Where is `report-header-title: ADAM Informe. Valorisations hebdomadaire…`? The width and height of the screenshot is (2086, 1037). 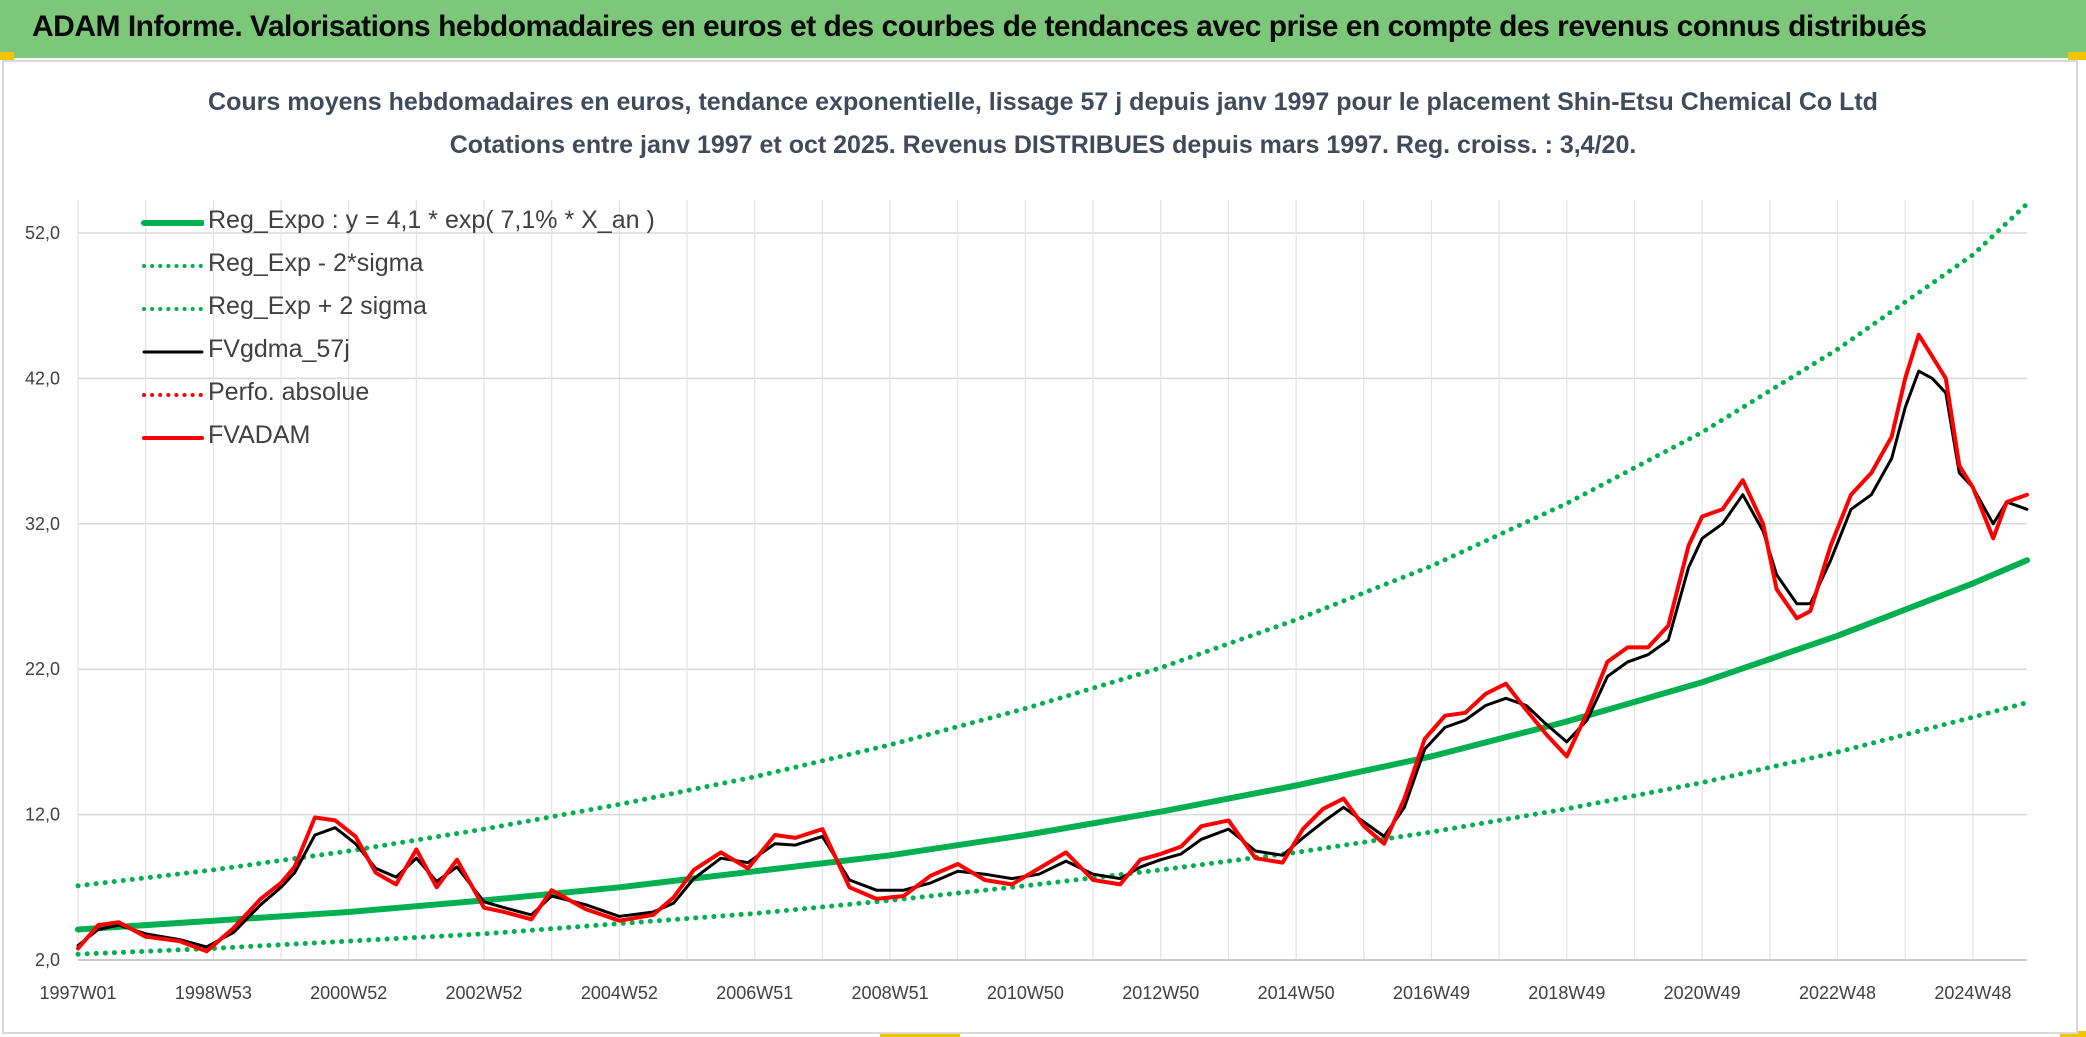 report-header-title: ADAM Informe. Valorisations hebdomadaire… is located at coordinates (979, 26).